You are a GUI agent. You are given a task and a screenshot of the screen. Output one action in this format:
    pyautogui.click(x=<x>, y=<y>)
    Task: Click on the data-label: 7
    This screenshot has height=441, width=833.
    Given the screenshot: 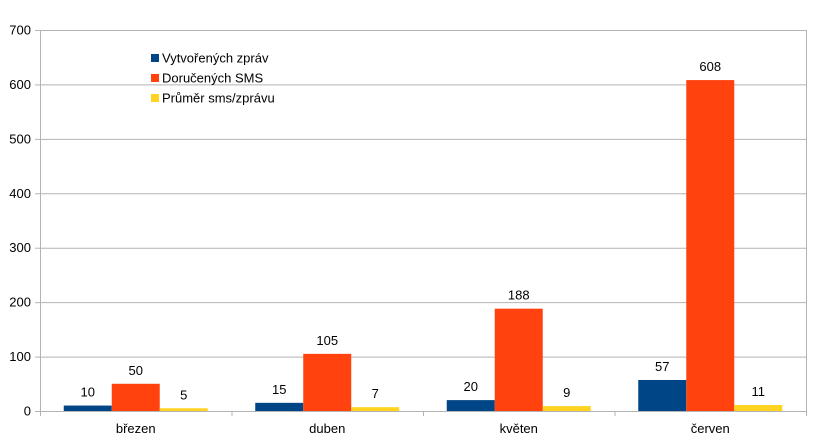 What is the action you would take?
    pyautogui.click(x=375, y=393)
    